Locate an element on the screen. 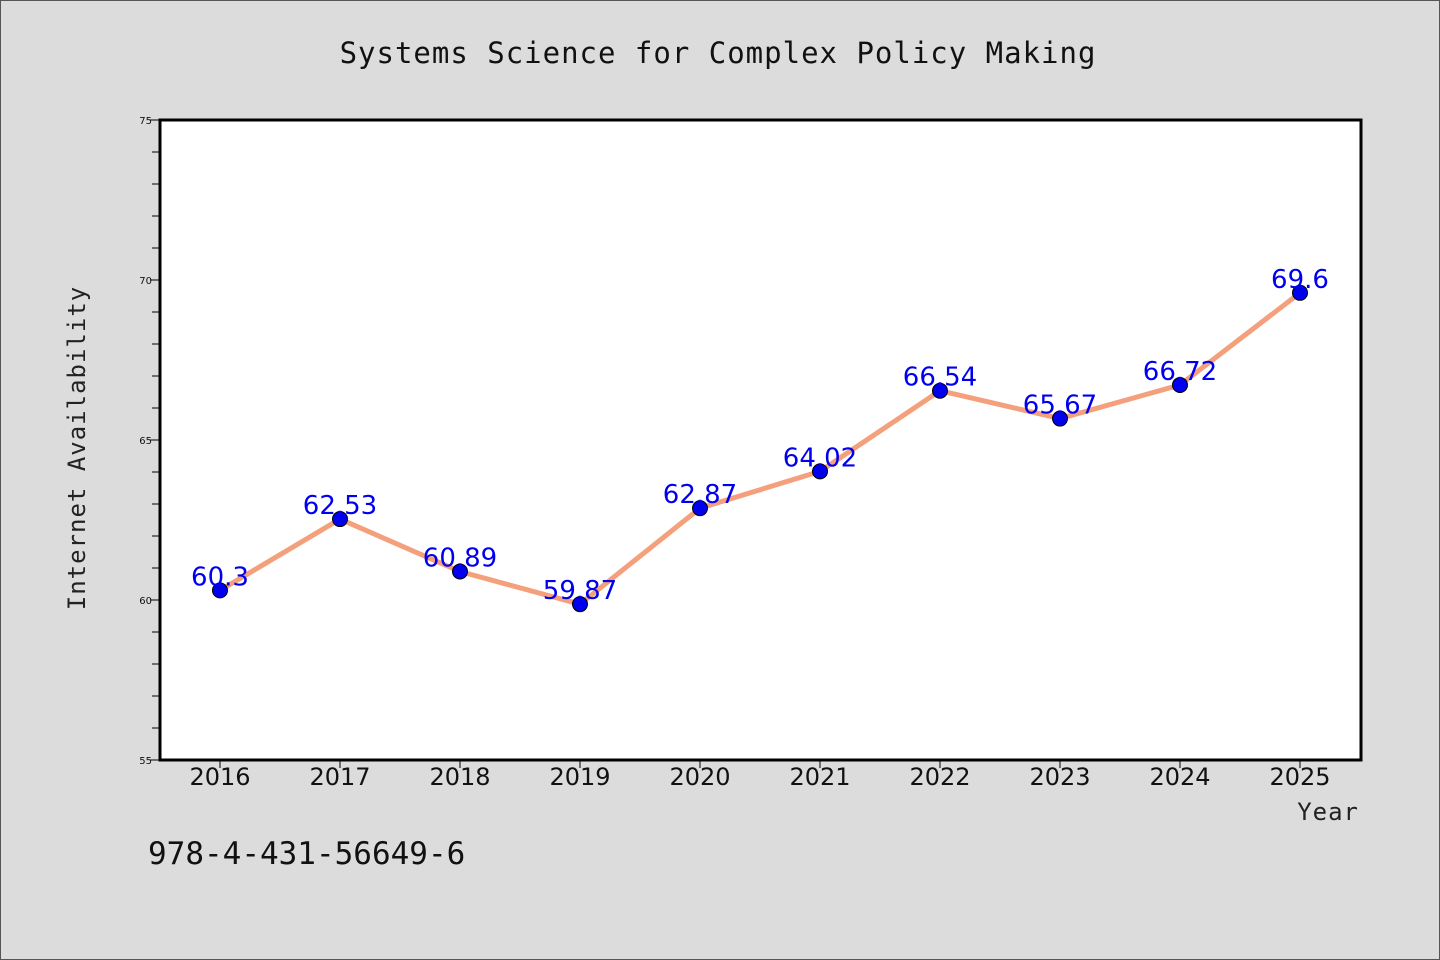 This screenshot has height=960, width=1440. y-tick-label: 75 is located at coordinates (145, 121).